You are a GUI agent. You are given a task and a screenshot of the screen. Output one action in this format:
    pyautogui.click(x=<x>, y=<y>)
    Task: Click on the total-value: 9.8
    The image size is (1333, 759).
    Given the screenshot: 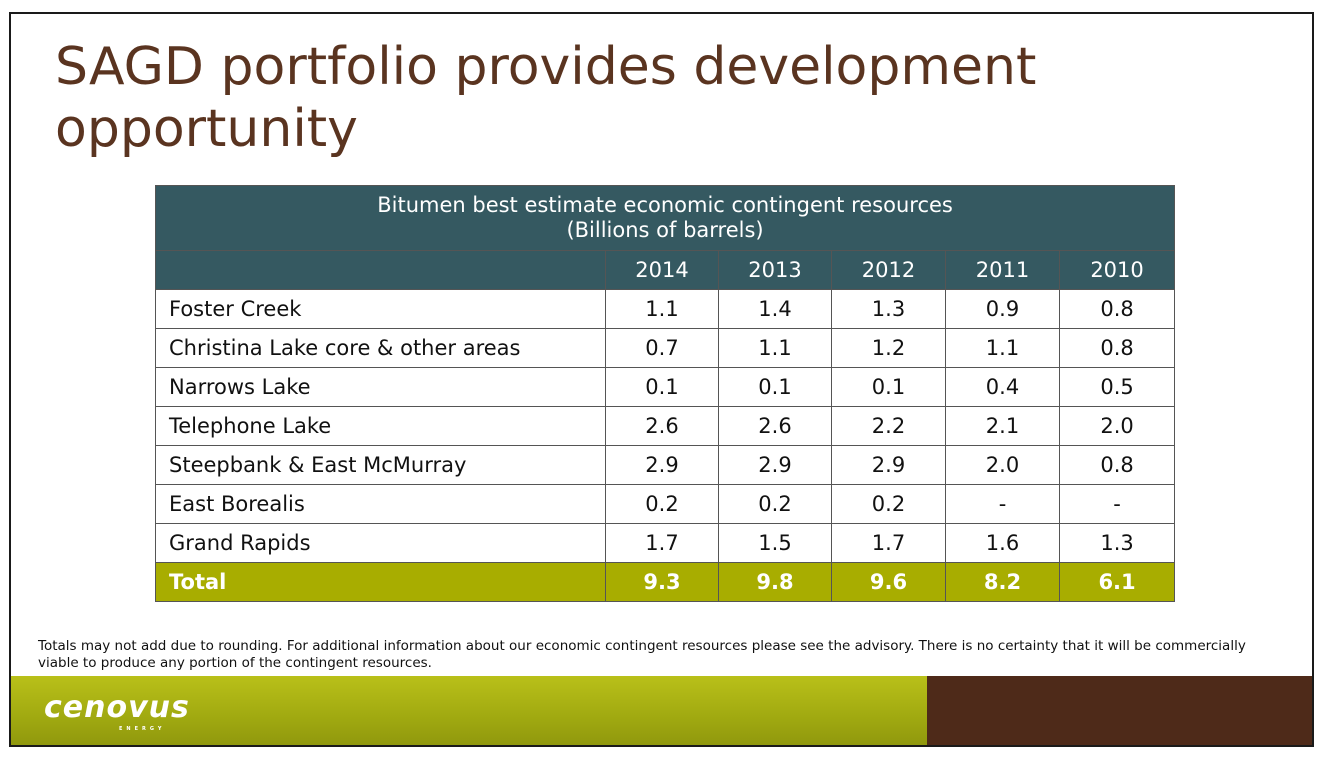 What is the action you would take?
    pyautogui.click(x=775, y=582)
    